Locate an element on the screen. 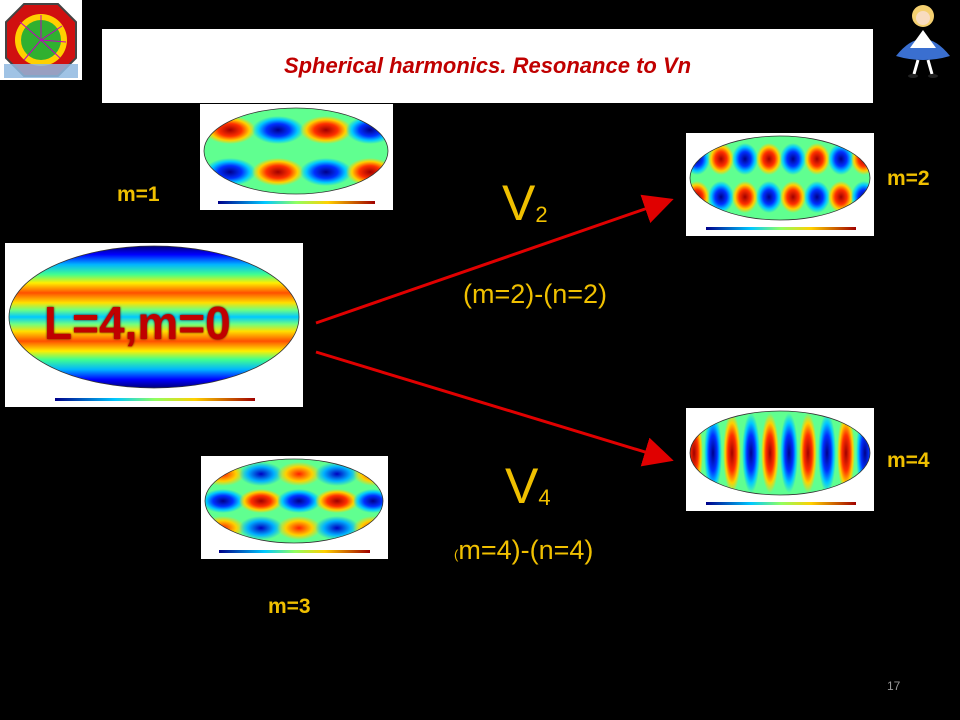  map-m4 is located at coordinates (780, 459).